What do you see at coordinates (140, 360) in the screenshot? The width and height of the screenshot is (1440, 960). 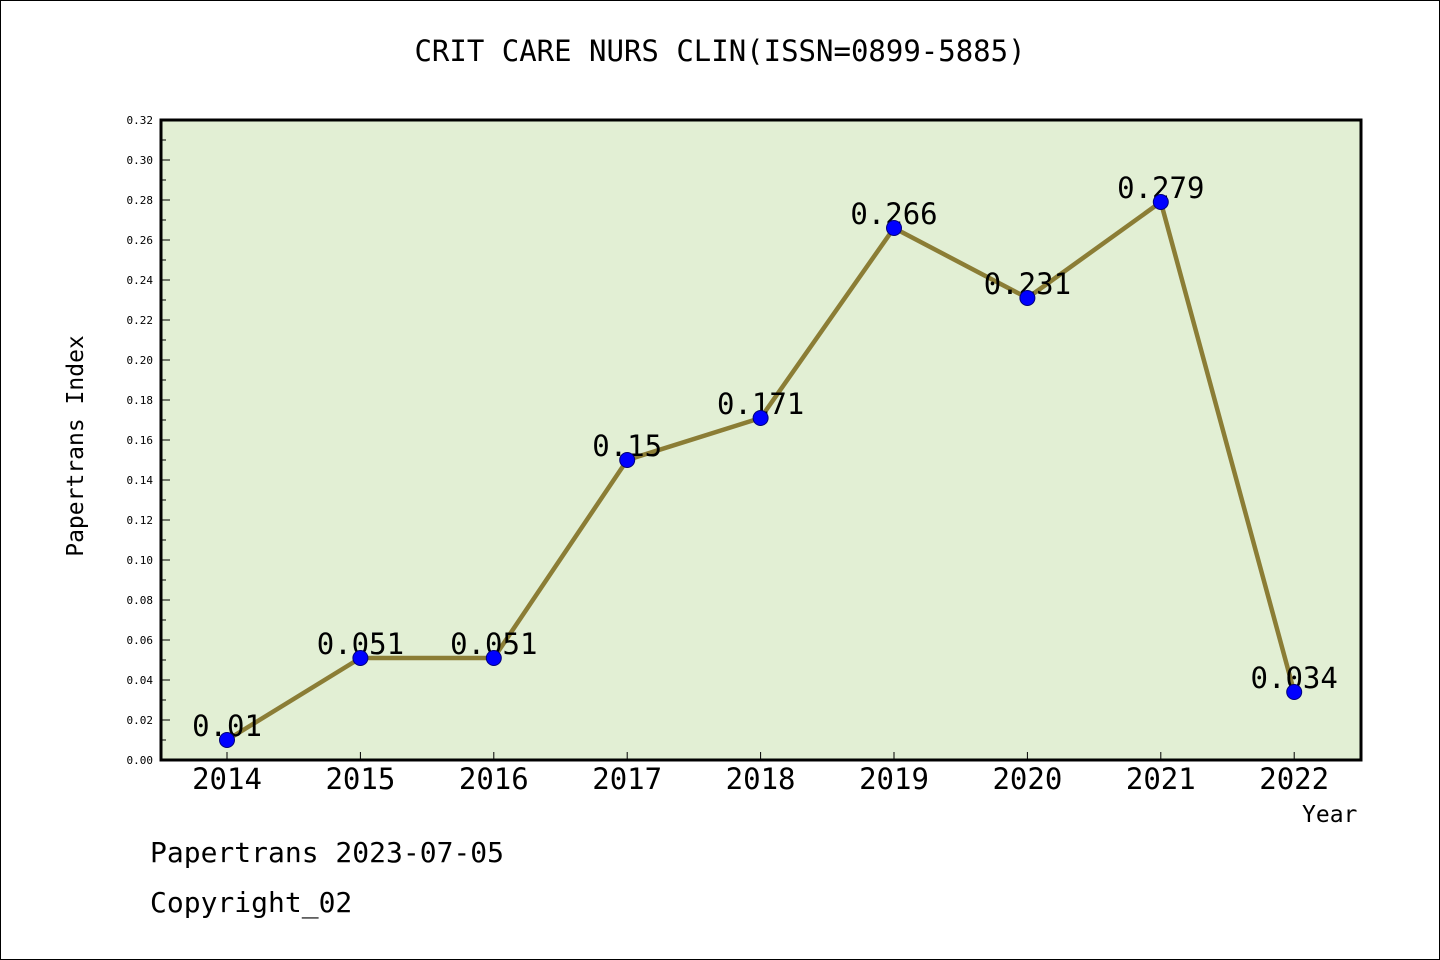 I see `y-tick-label: 0.20` at bounding box center [140, 360].